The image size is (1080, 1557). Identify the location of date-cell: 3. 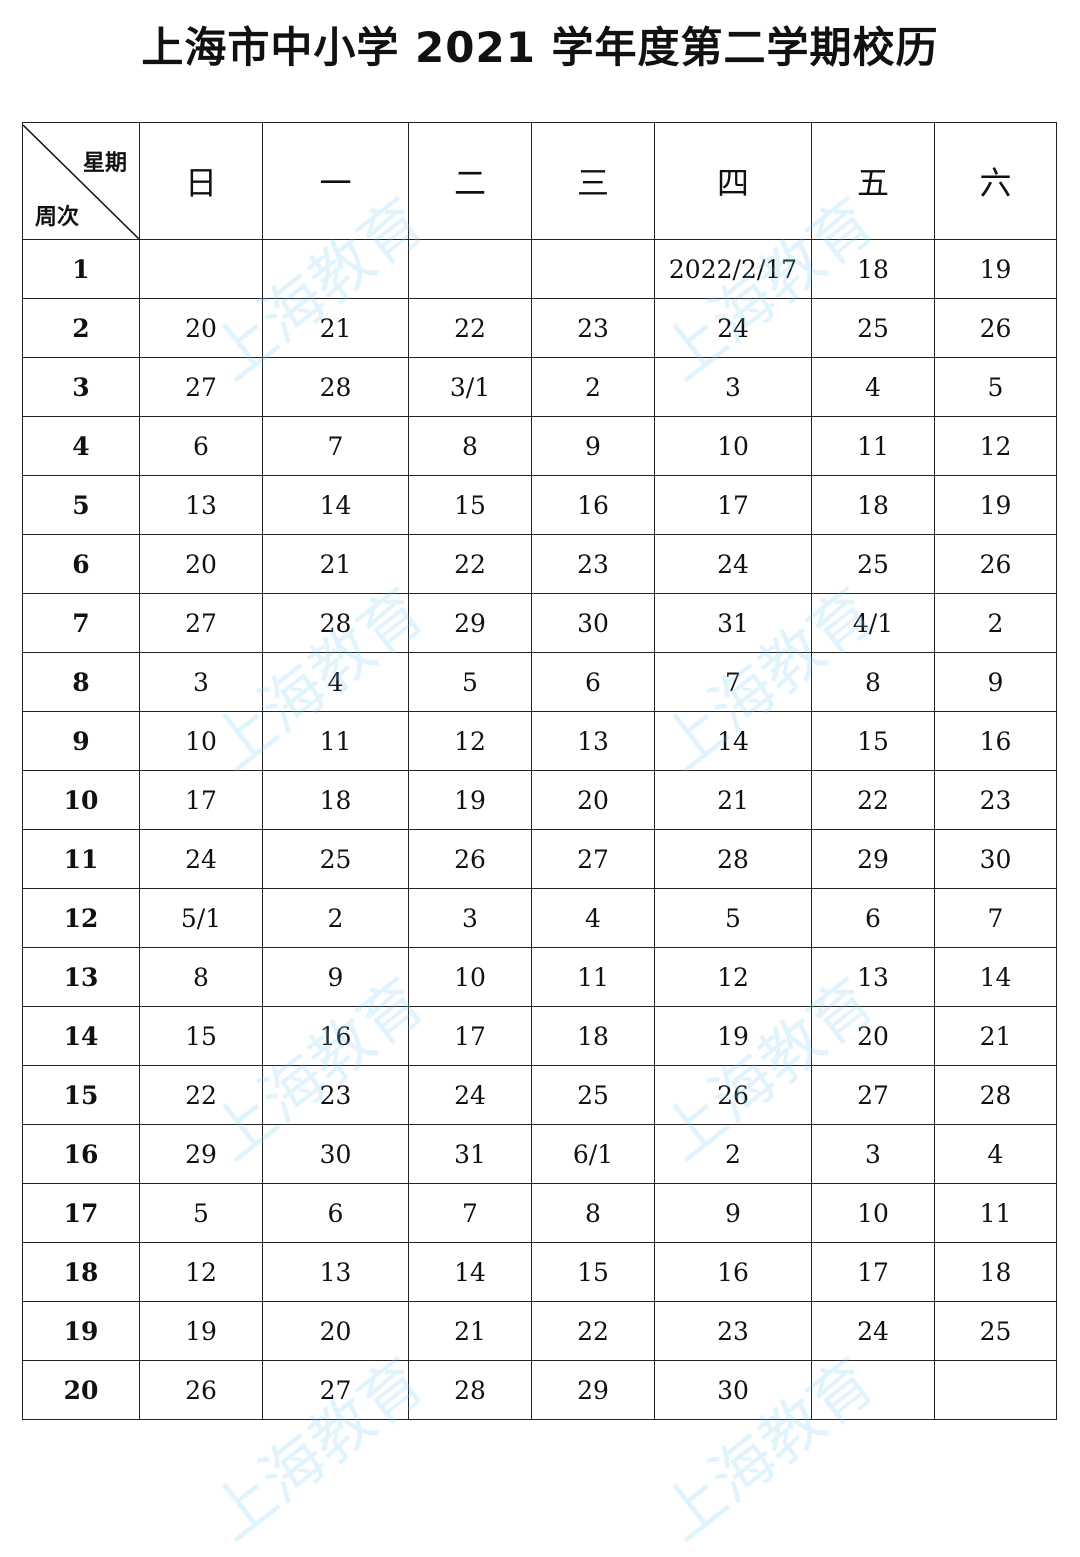
(201, 682).